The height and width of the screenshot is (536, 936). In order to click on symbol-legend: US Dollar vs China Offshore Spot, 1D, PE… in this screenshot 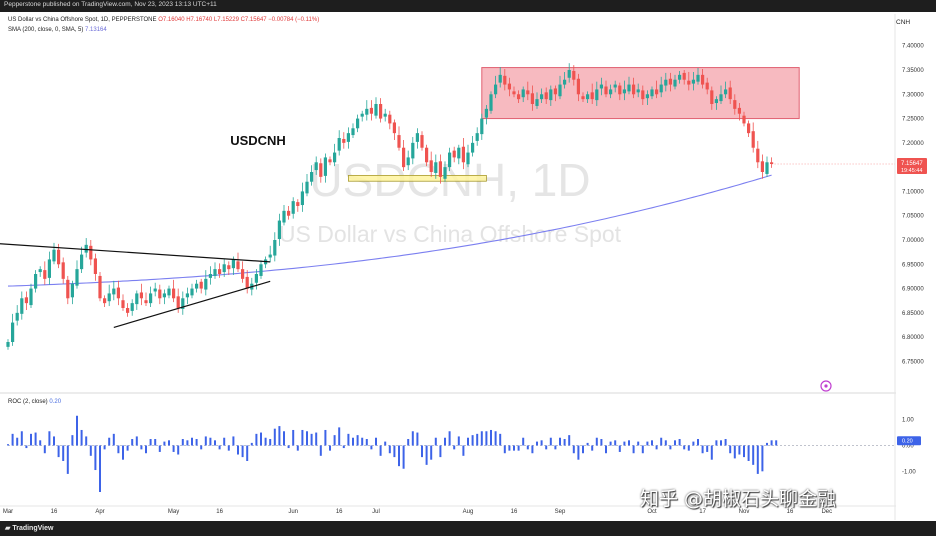, I will do `click(163, 20)`.